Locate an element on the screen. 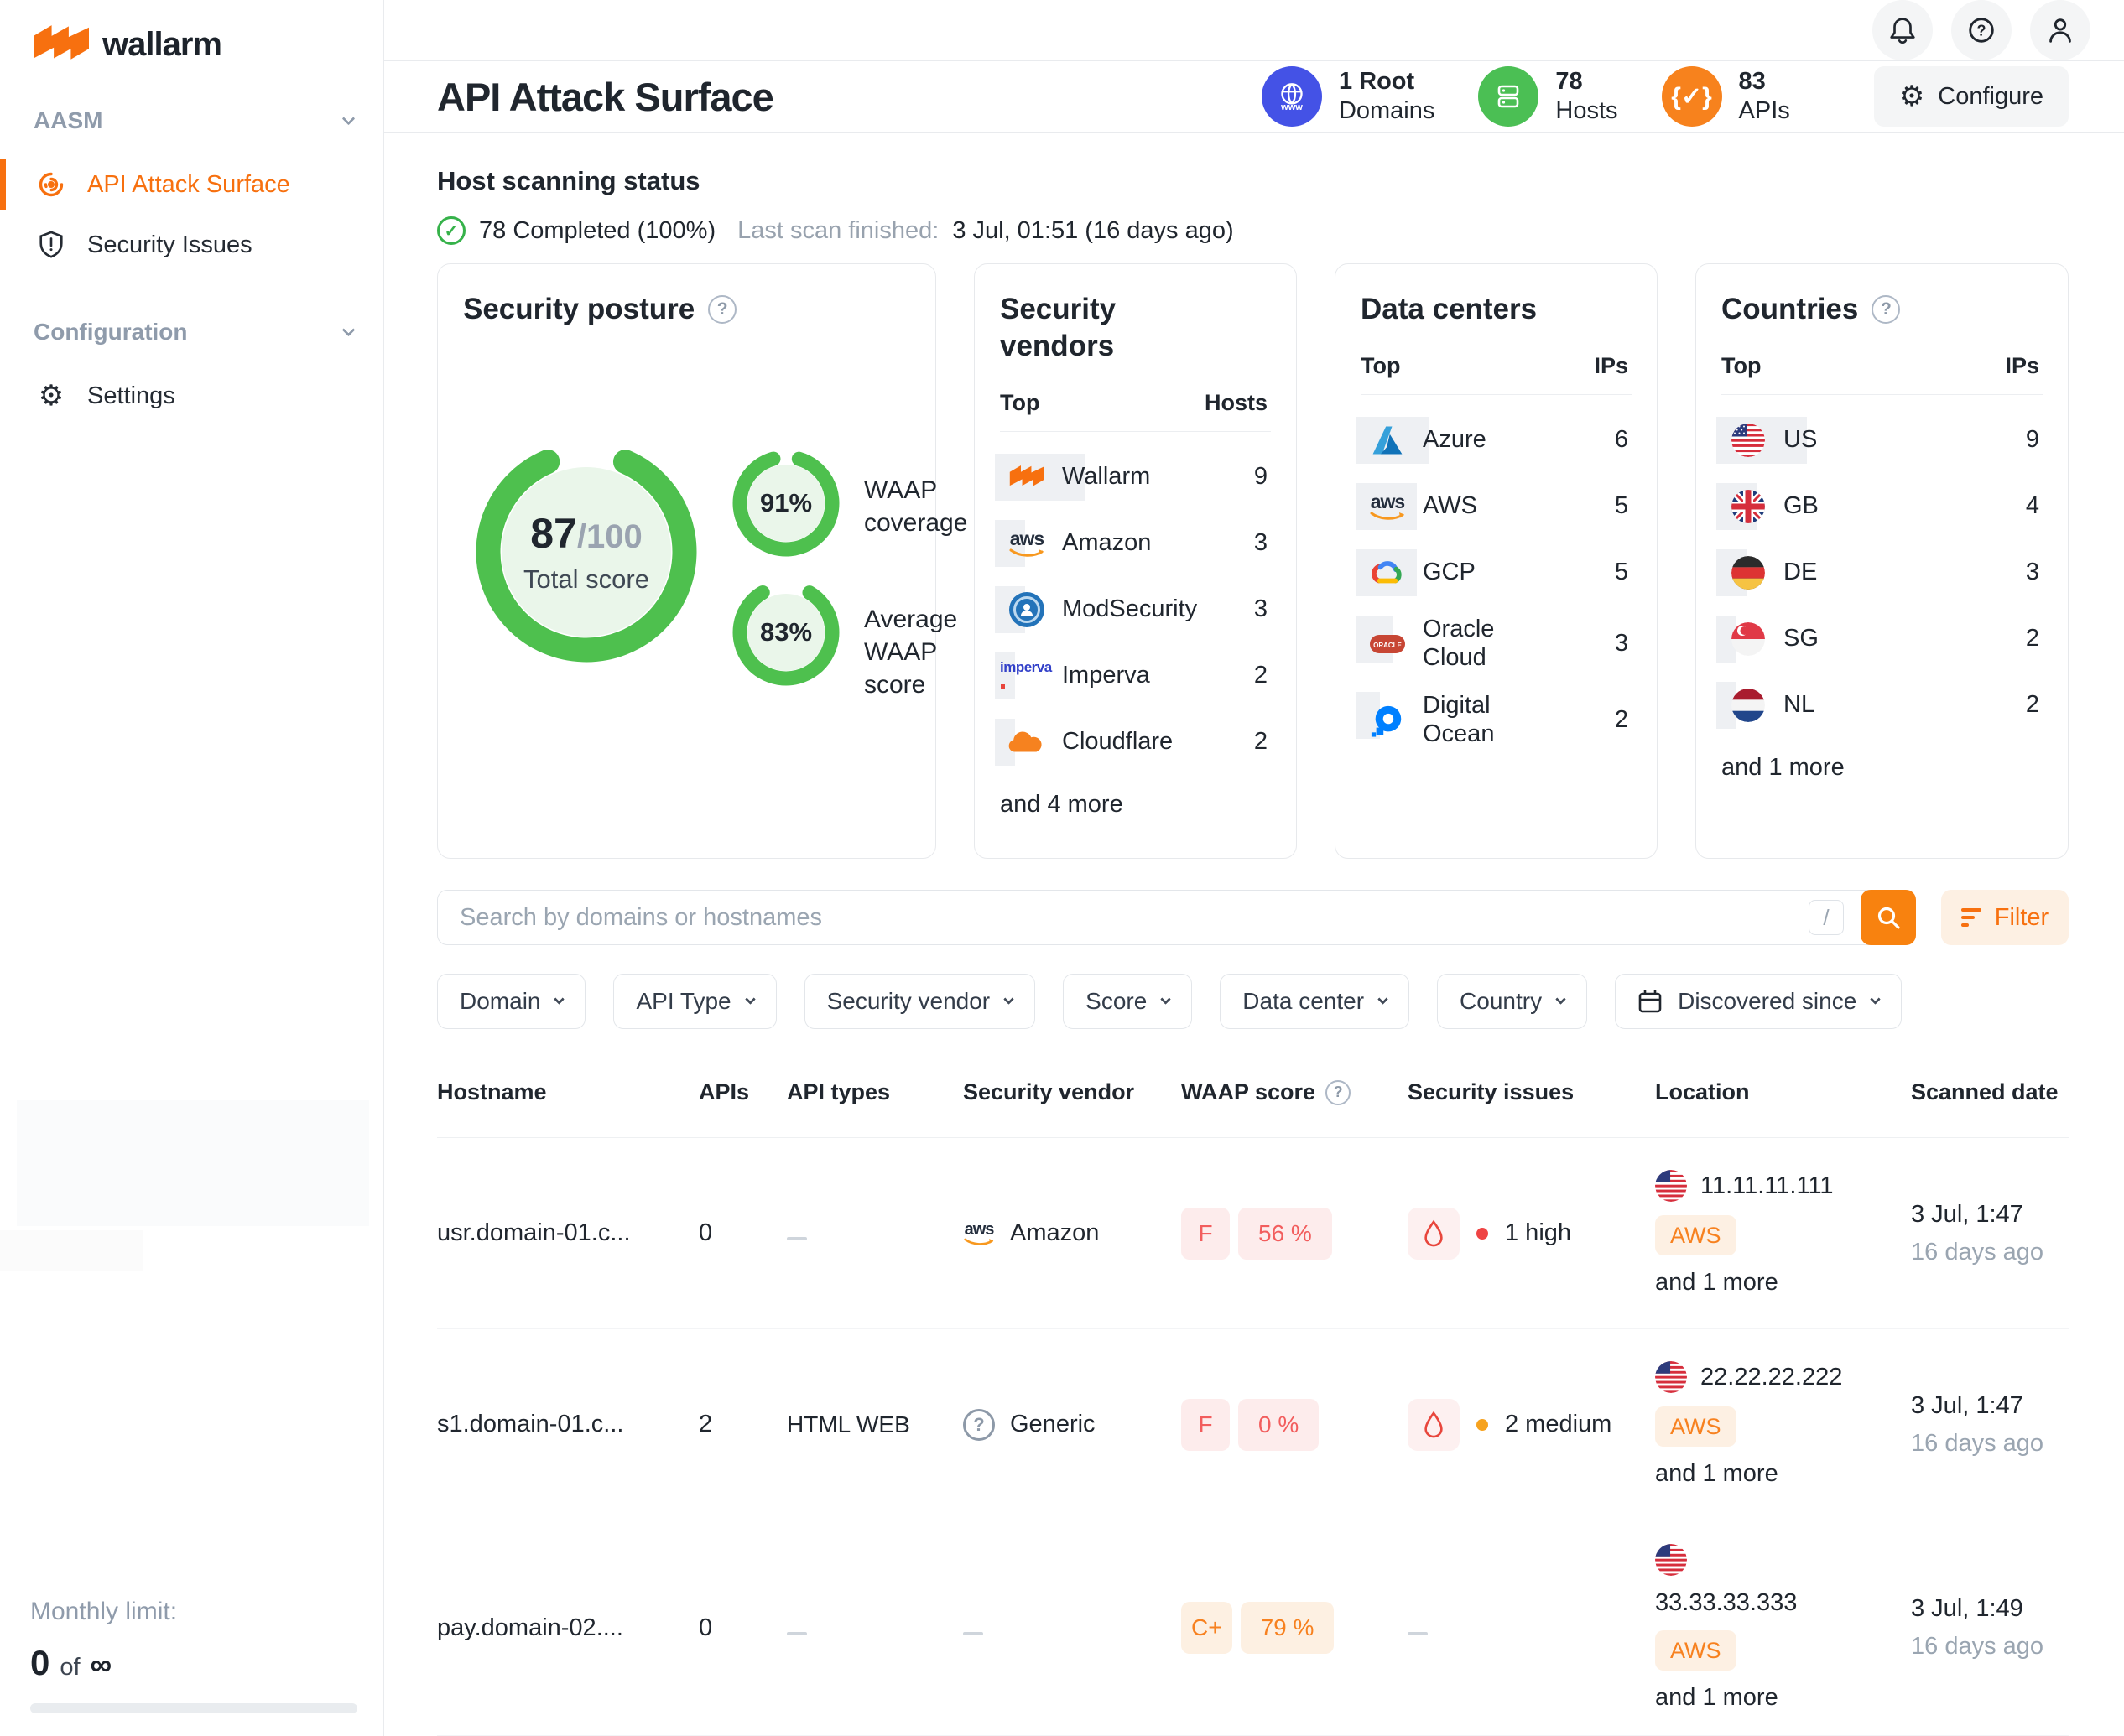  flag-gb-icon is located at coordinates (1748, 506).